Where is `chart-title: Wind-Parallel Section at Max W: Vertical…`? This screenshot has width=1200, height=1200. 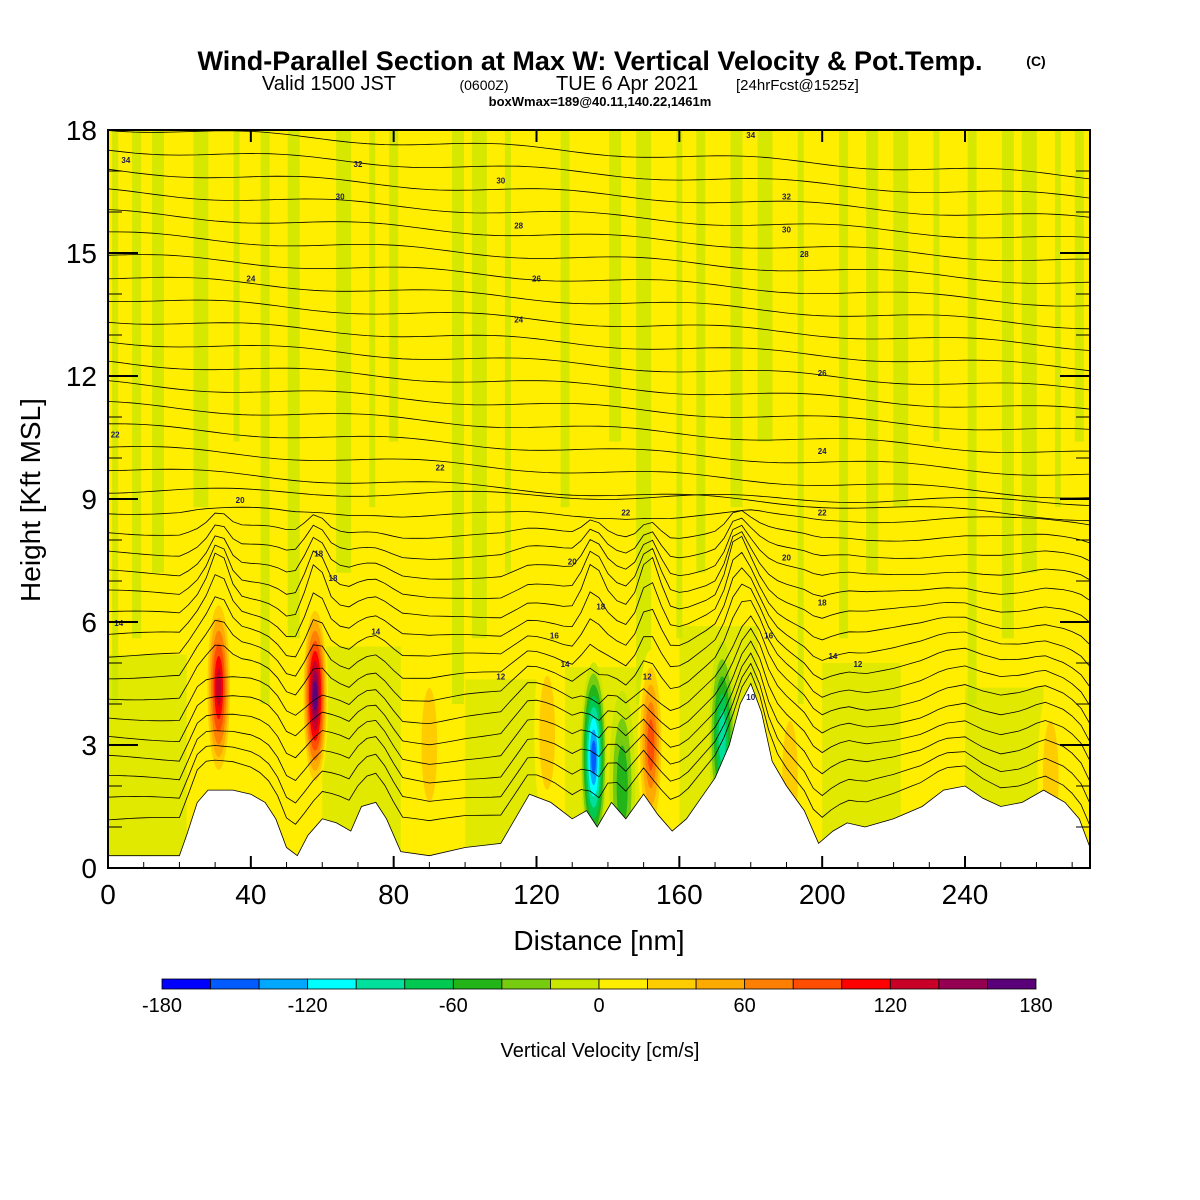 chart-title: Wind-Parallel Section at Max W: Vertical… is located at coordinates (590, 61).